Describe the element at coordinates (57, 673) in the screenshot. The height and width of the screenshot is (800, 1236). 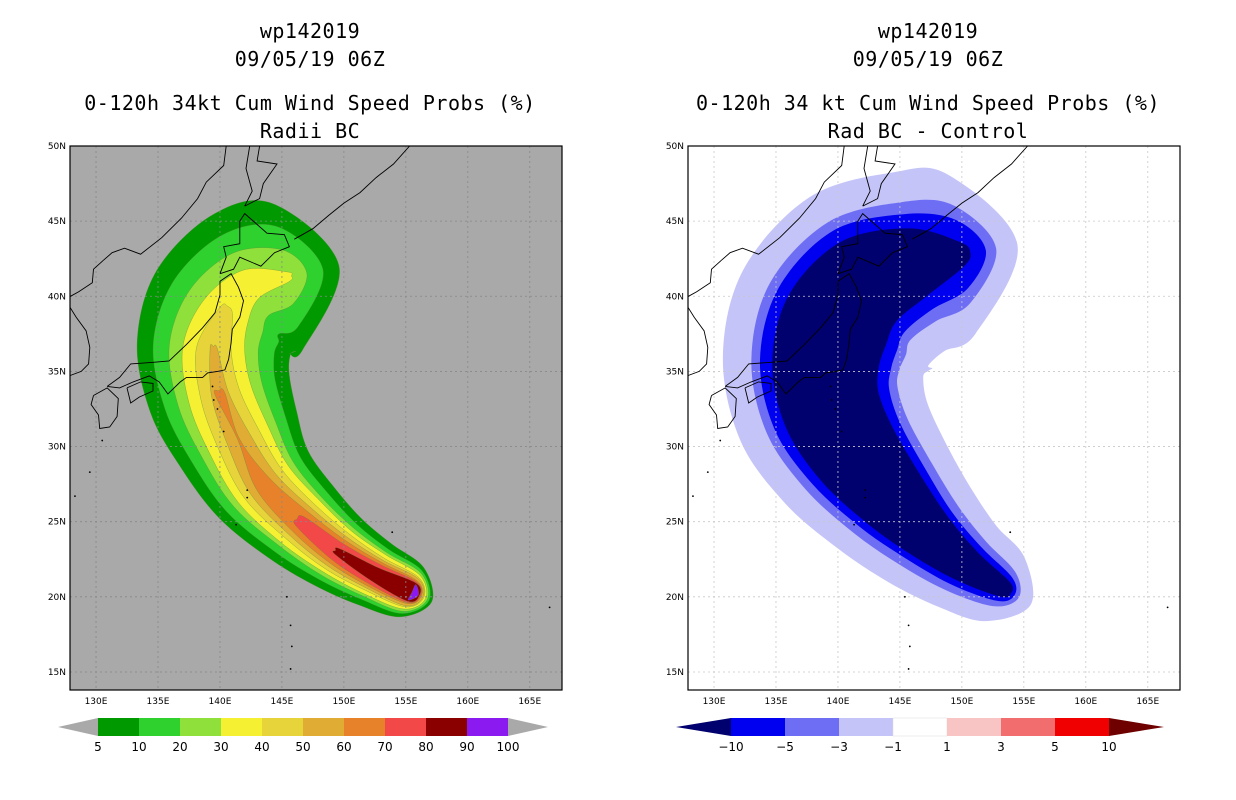
I see `left-lat-label-15N: 15N` at that location.